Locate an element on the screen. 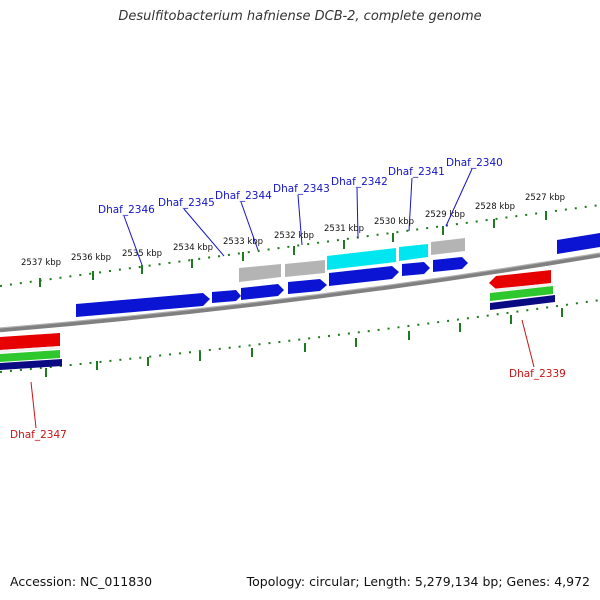 This screenshot has width=600, height=600. upper-gene-row is located at coordinates (419, 257).